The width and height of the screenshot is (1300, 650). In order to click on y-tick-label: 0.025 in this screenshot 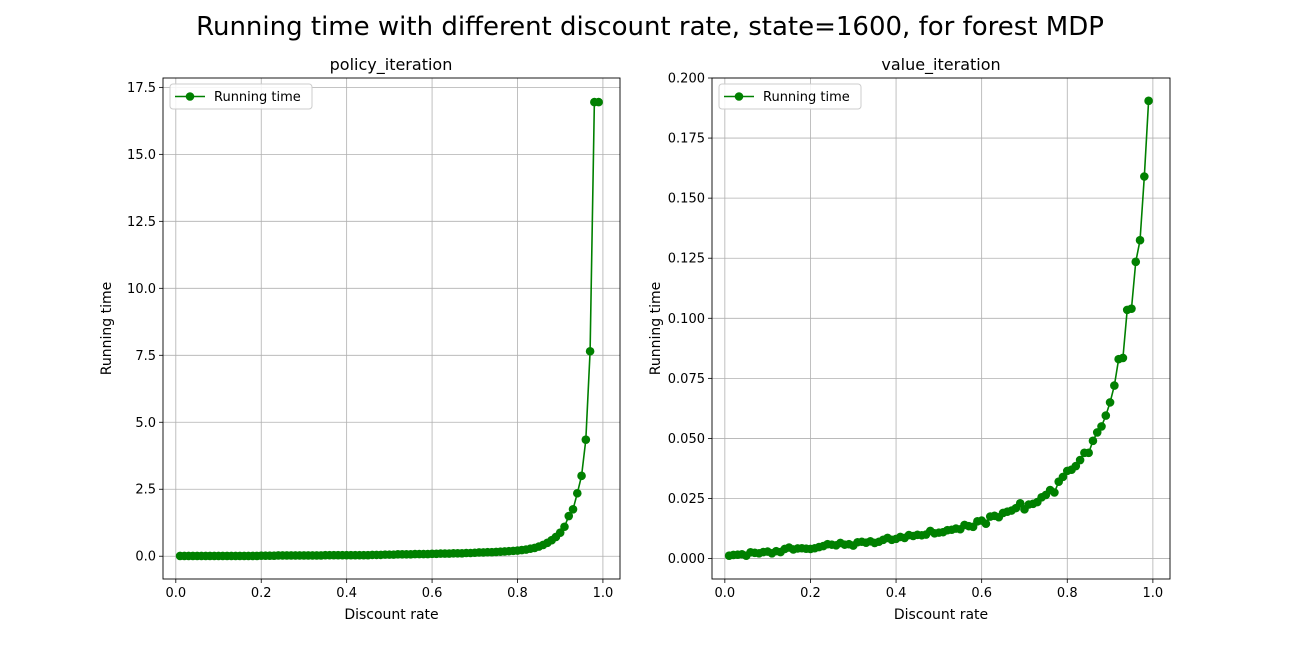, I will do `click(686, 499)`.